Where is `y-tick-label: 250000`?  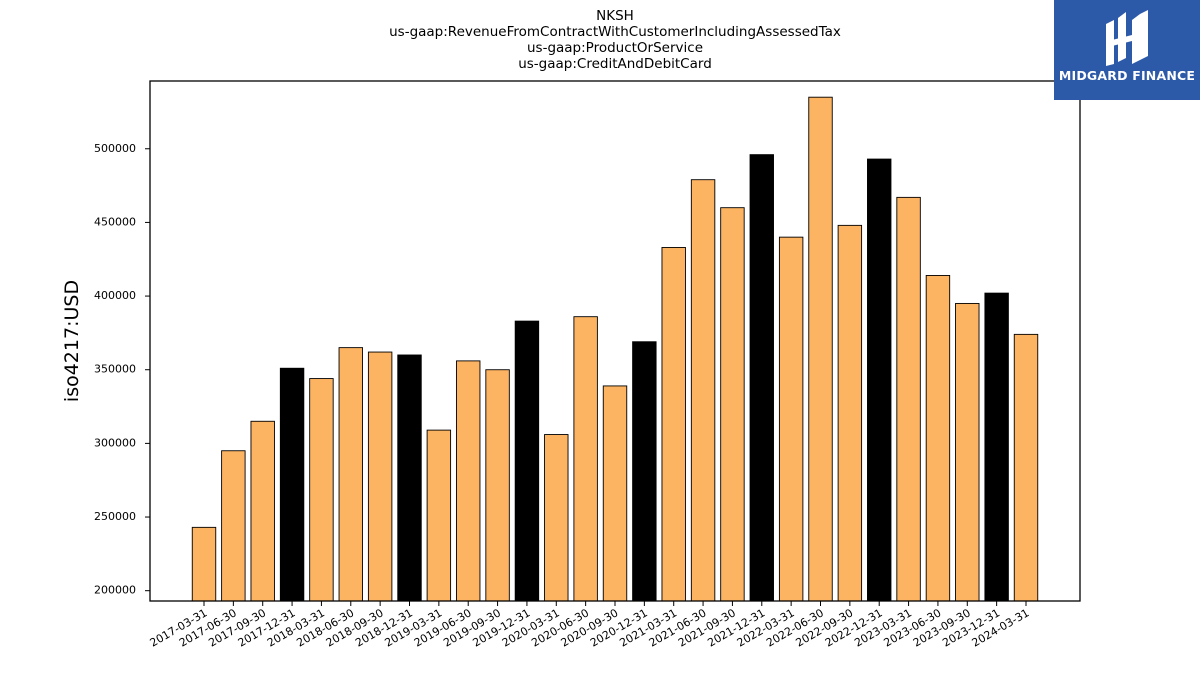 y-tick-label: 250000 is located at coordinates (115, 516).